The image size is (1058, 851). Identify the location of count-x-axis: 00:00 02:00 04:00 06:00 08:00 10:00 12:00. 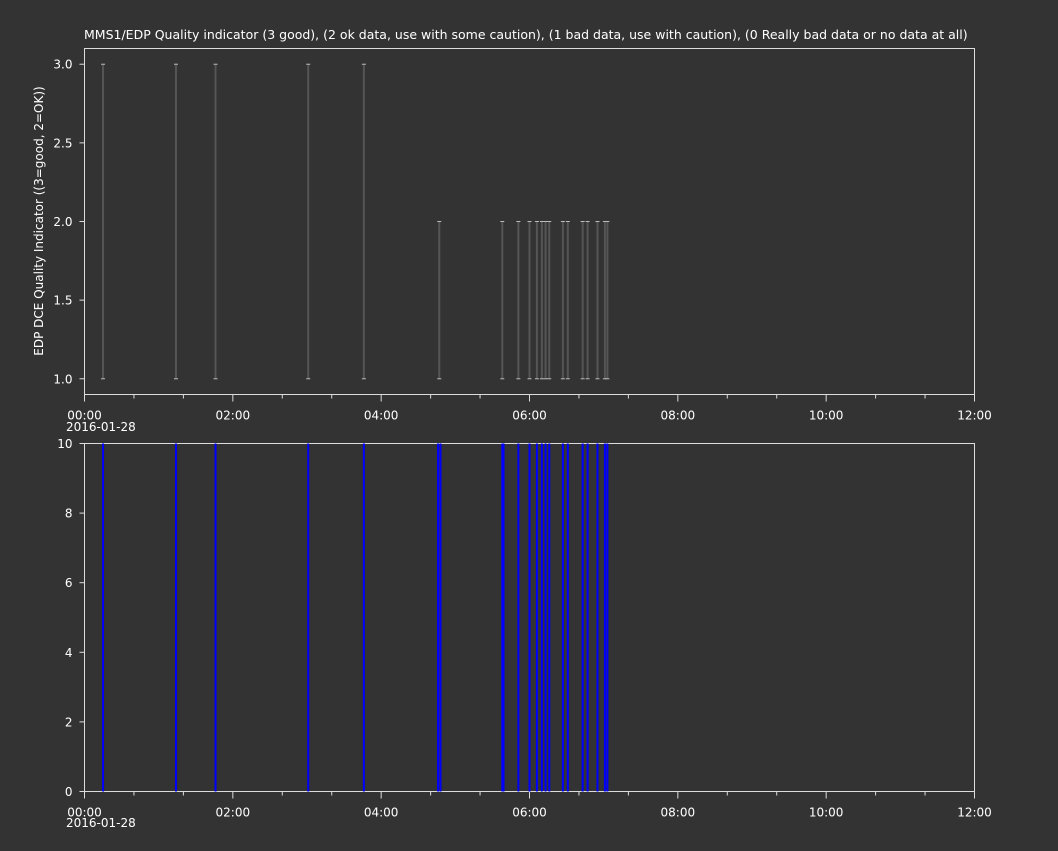
(529, 805).